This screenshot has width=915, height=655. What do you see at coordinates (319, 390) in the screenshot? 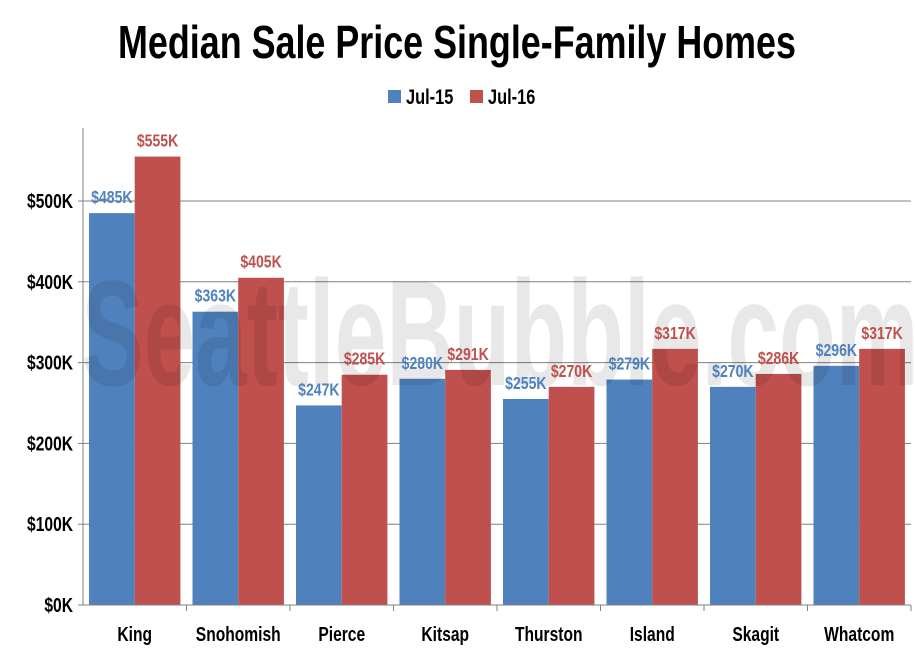
I see `data-label: $247K` at bounding box center [319, 390].